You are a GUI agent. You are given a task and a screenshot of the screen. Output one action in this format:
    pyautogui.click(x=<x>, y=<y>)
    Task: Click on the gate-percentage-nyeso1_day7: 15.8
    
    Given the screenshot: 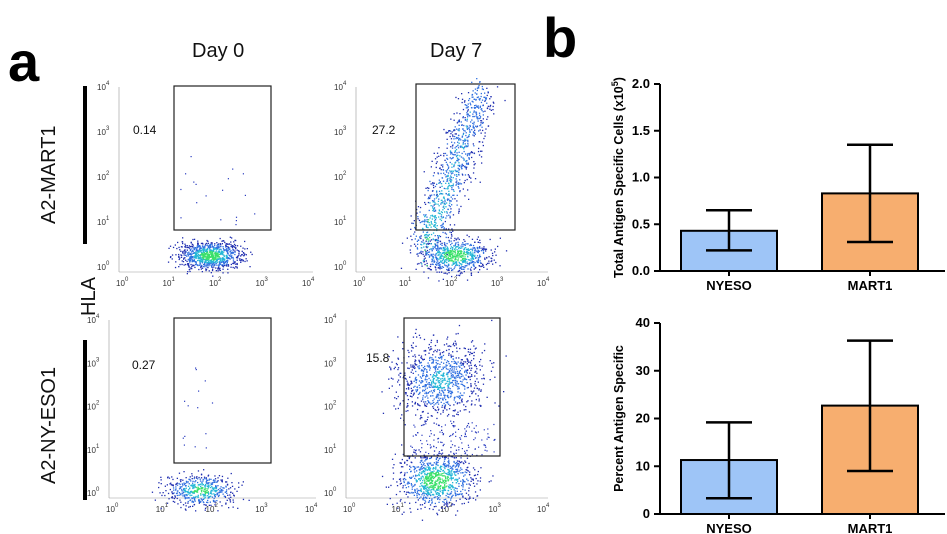 What is the action you would take?
    pyautogui.click(x=378, y=358)
    